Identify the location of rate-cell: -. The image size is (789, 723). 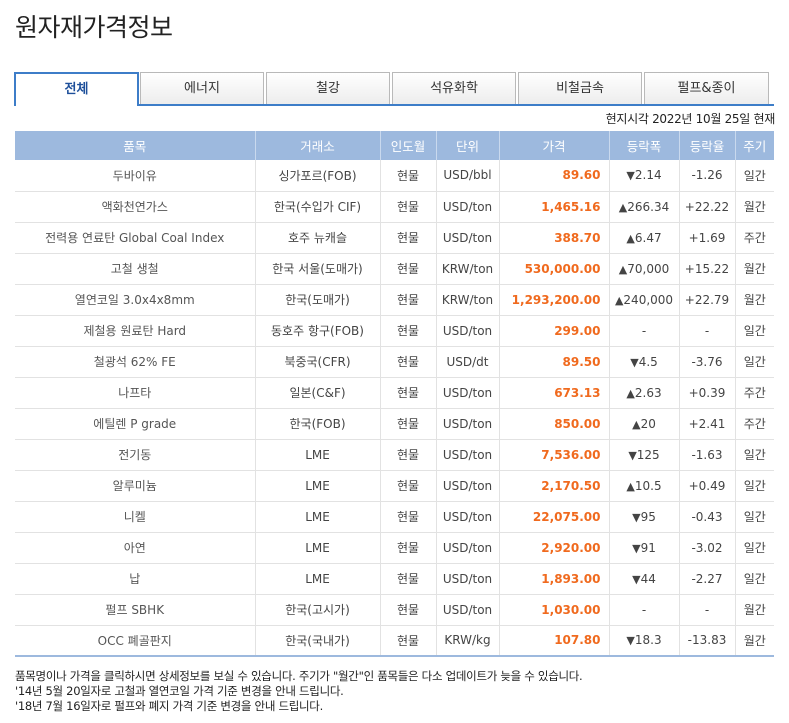
(706, 610).